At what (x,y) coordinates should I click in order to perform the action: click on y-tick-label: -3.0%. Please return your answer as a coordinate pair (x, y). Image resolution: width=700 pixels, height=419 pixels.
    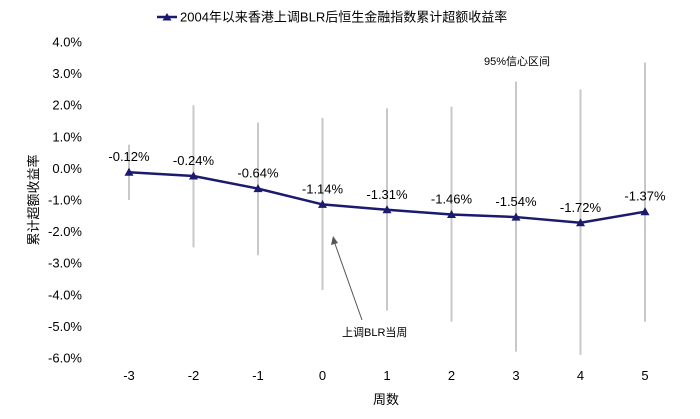
    Looking at the image, I should click on (65, 263).